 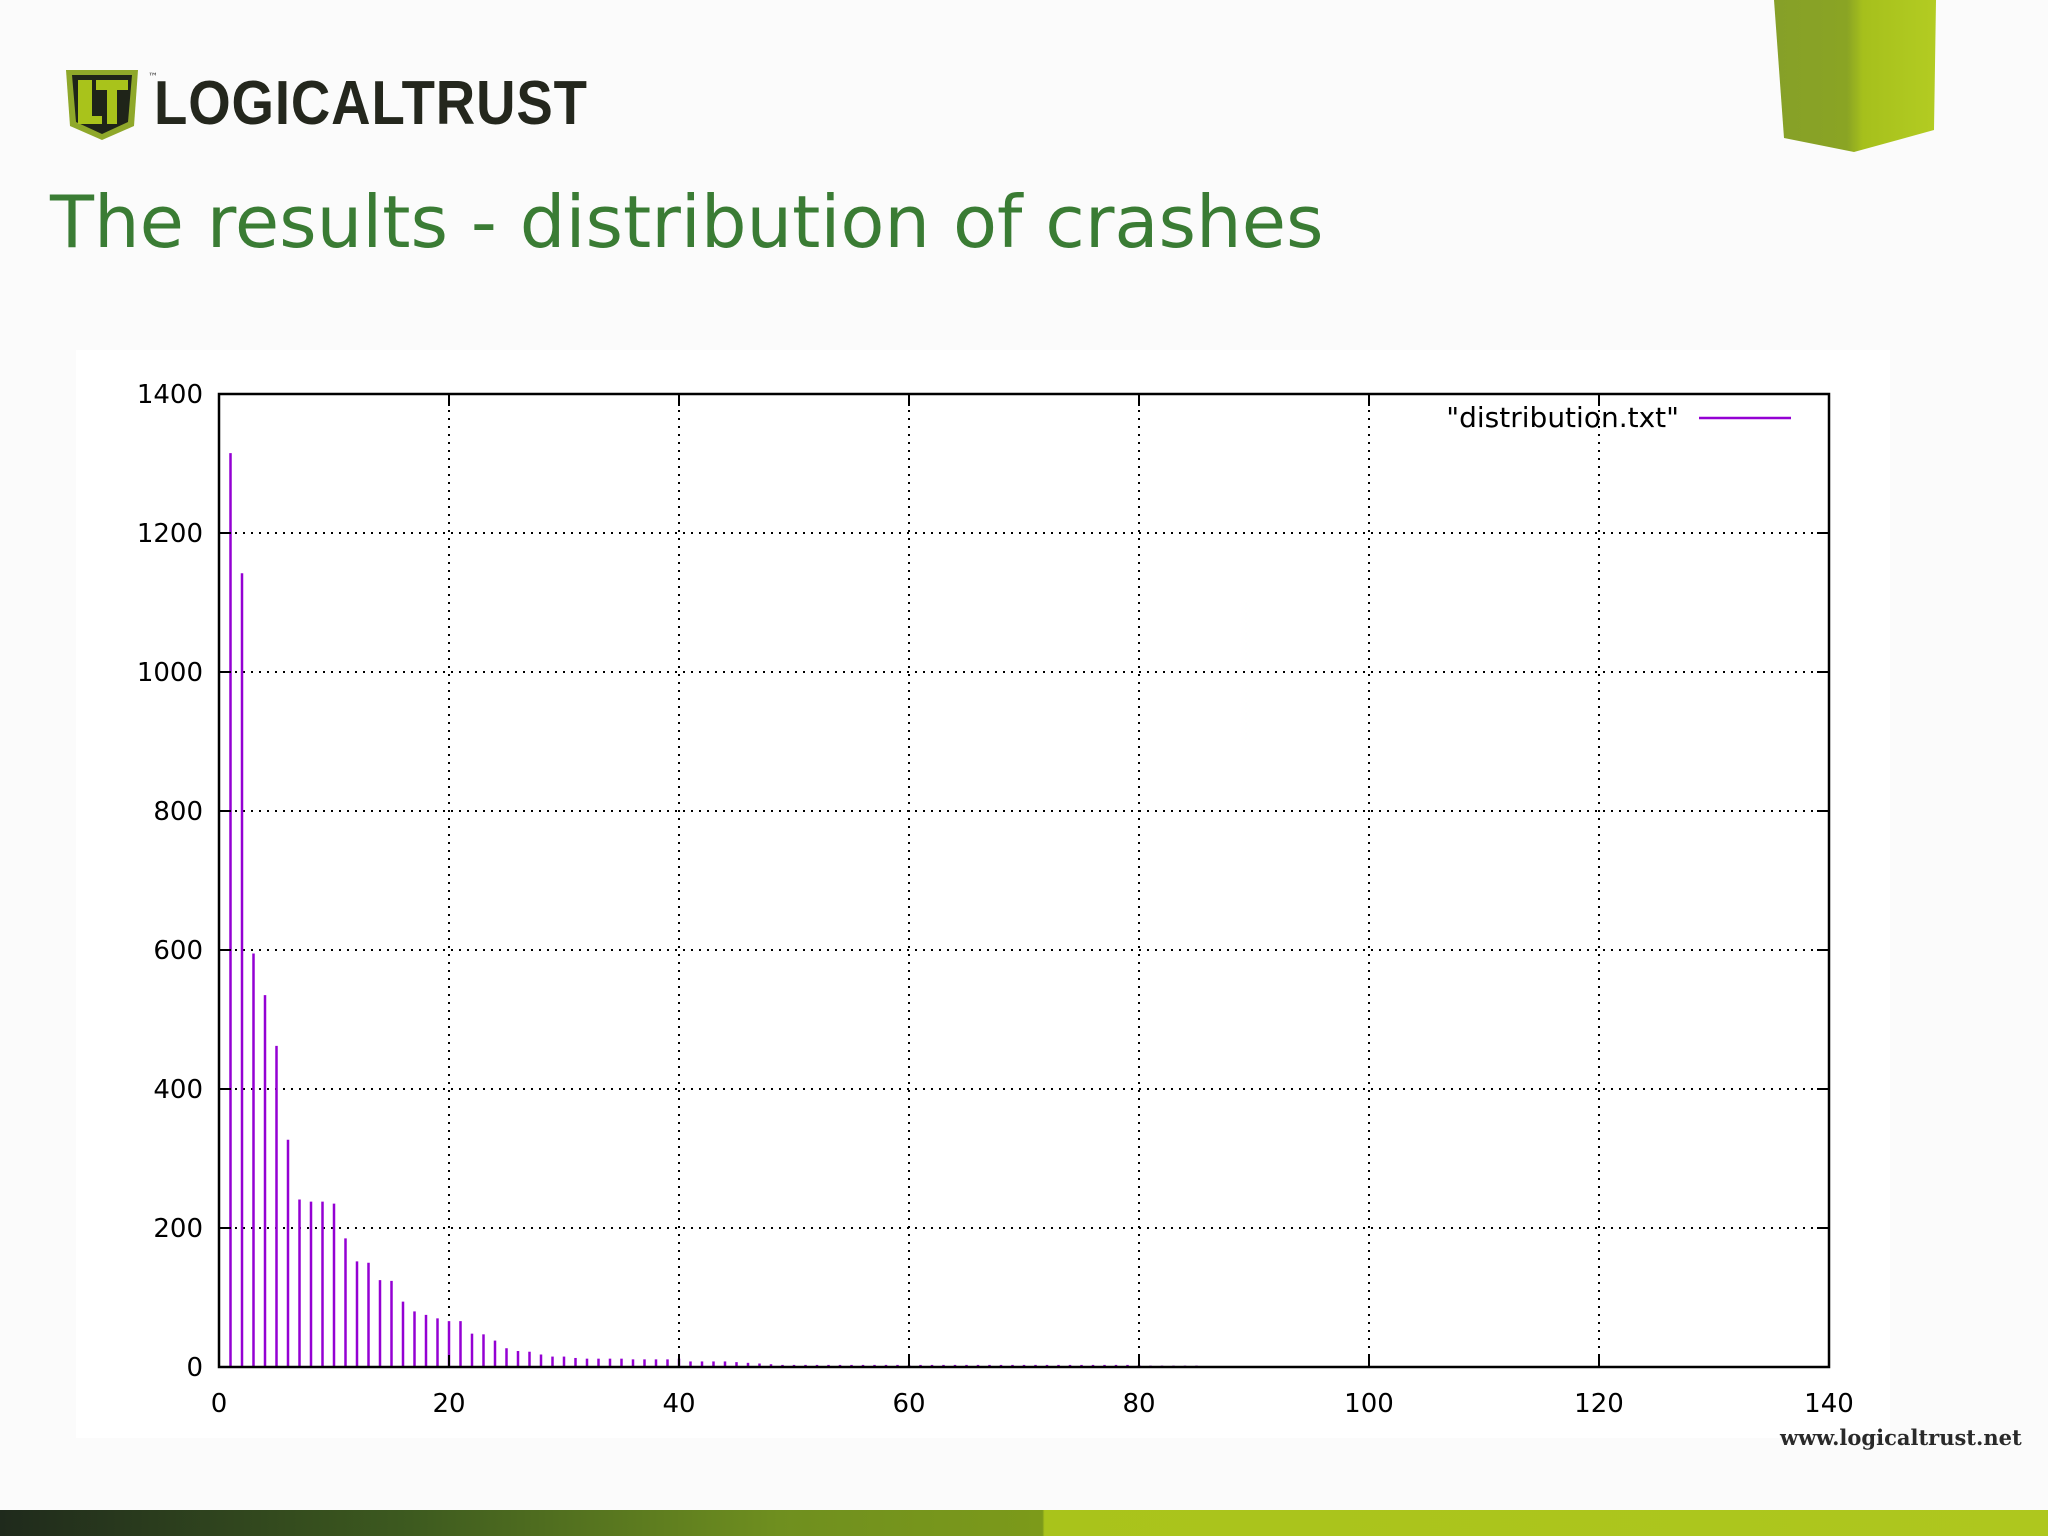 What do you see at coordinates (1599, 1404) in the screenshot?
I see `x-tick-label: 120` at bounding box center [1599, 1404].